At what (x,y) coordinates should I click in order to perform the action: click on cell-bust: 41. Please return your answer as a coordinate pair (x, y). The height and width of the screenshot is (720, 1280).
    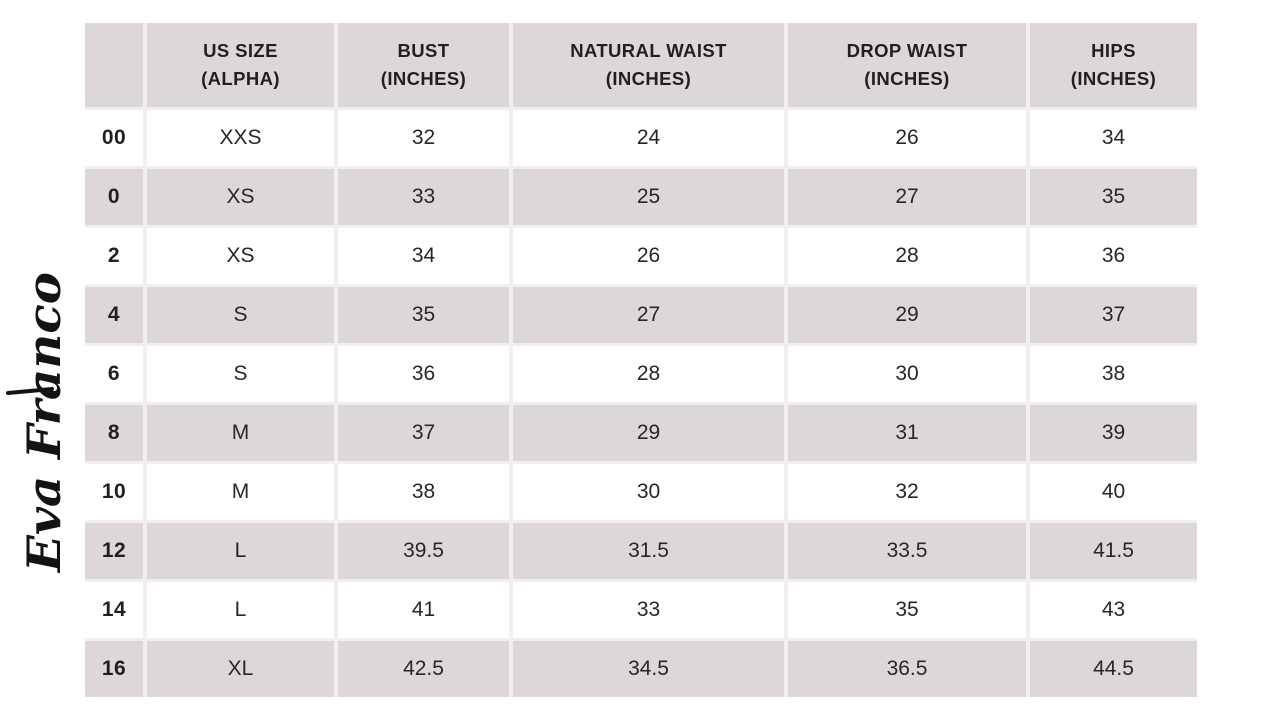
    Looking at the image, I should click on (423, 610).